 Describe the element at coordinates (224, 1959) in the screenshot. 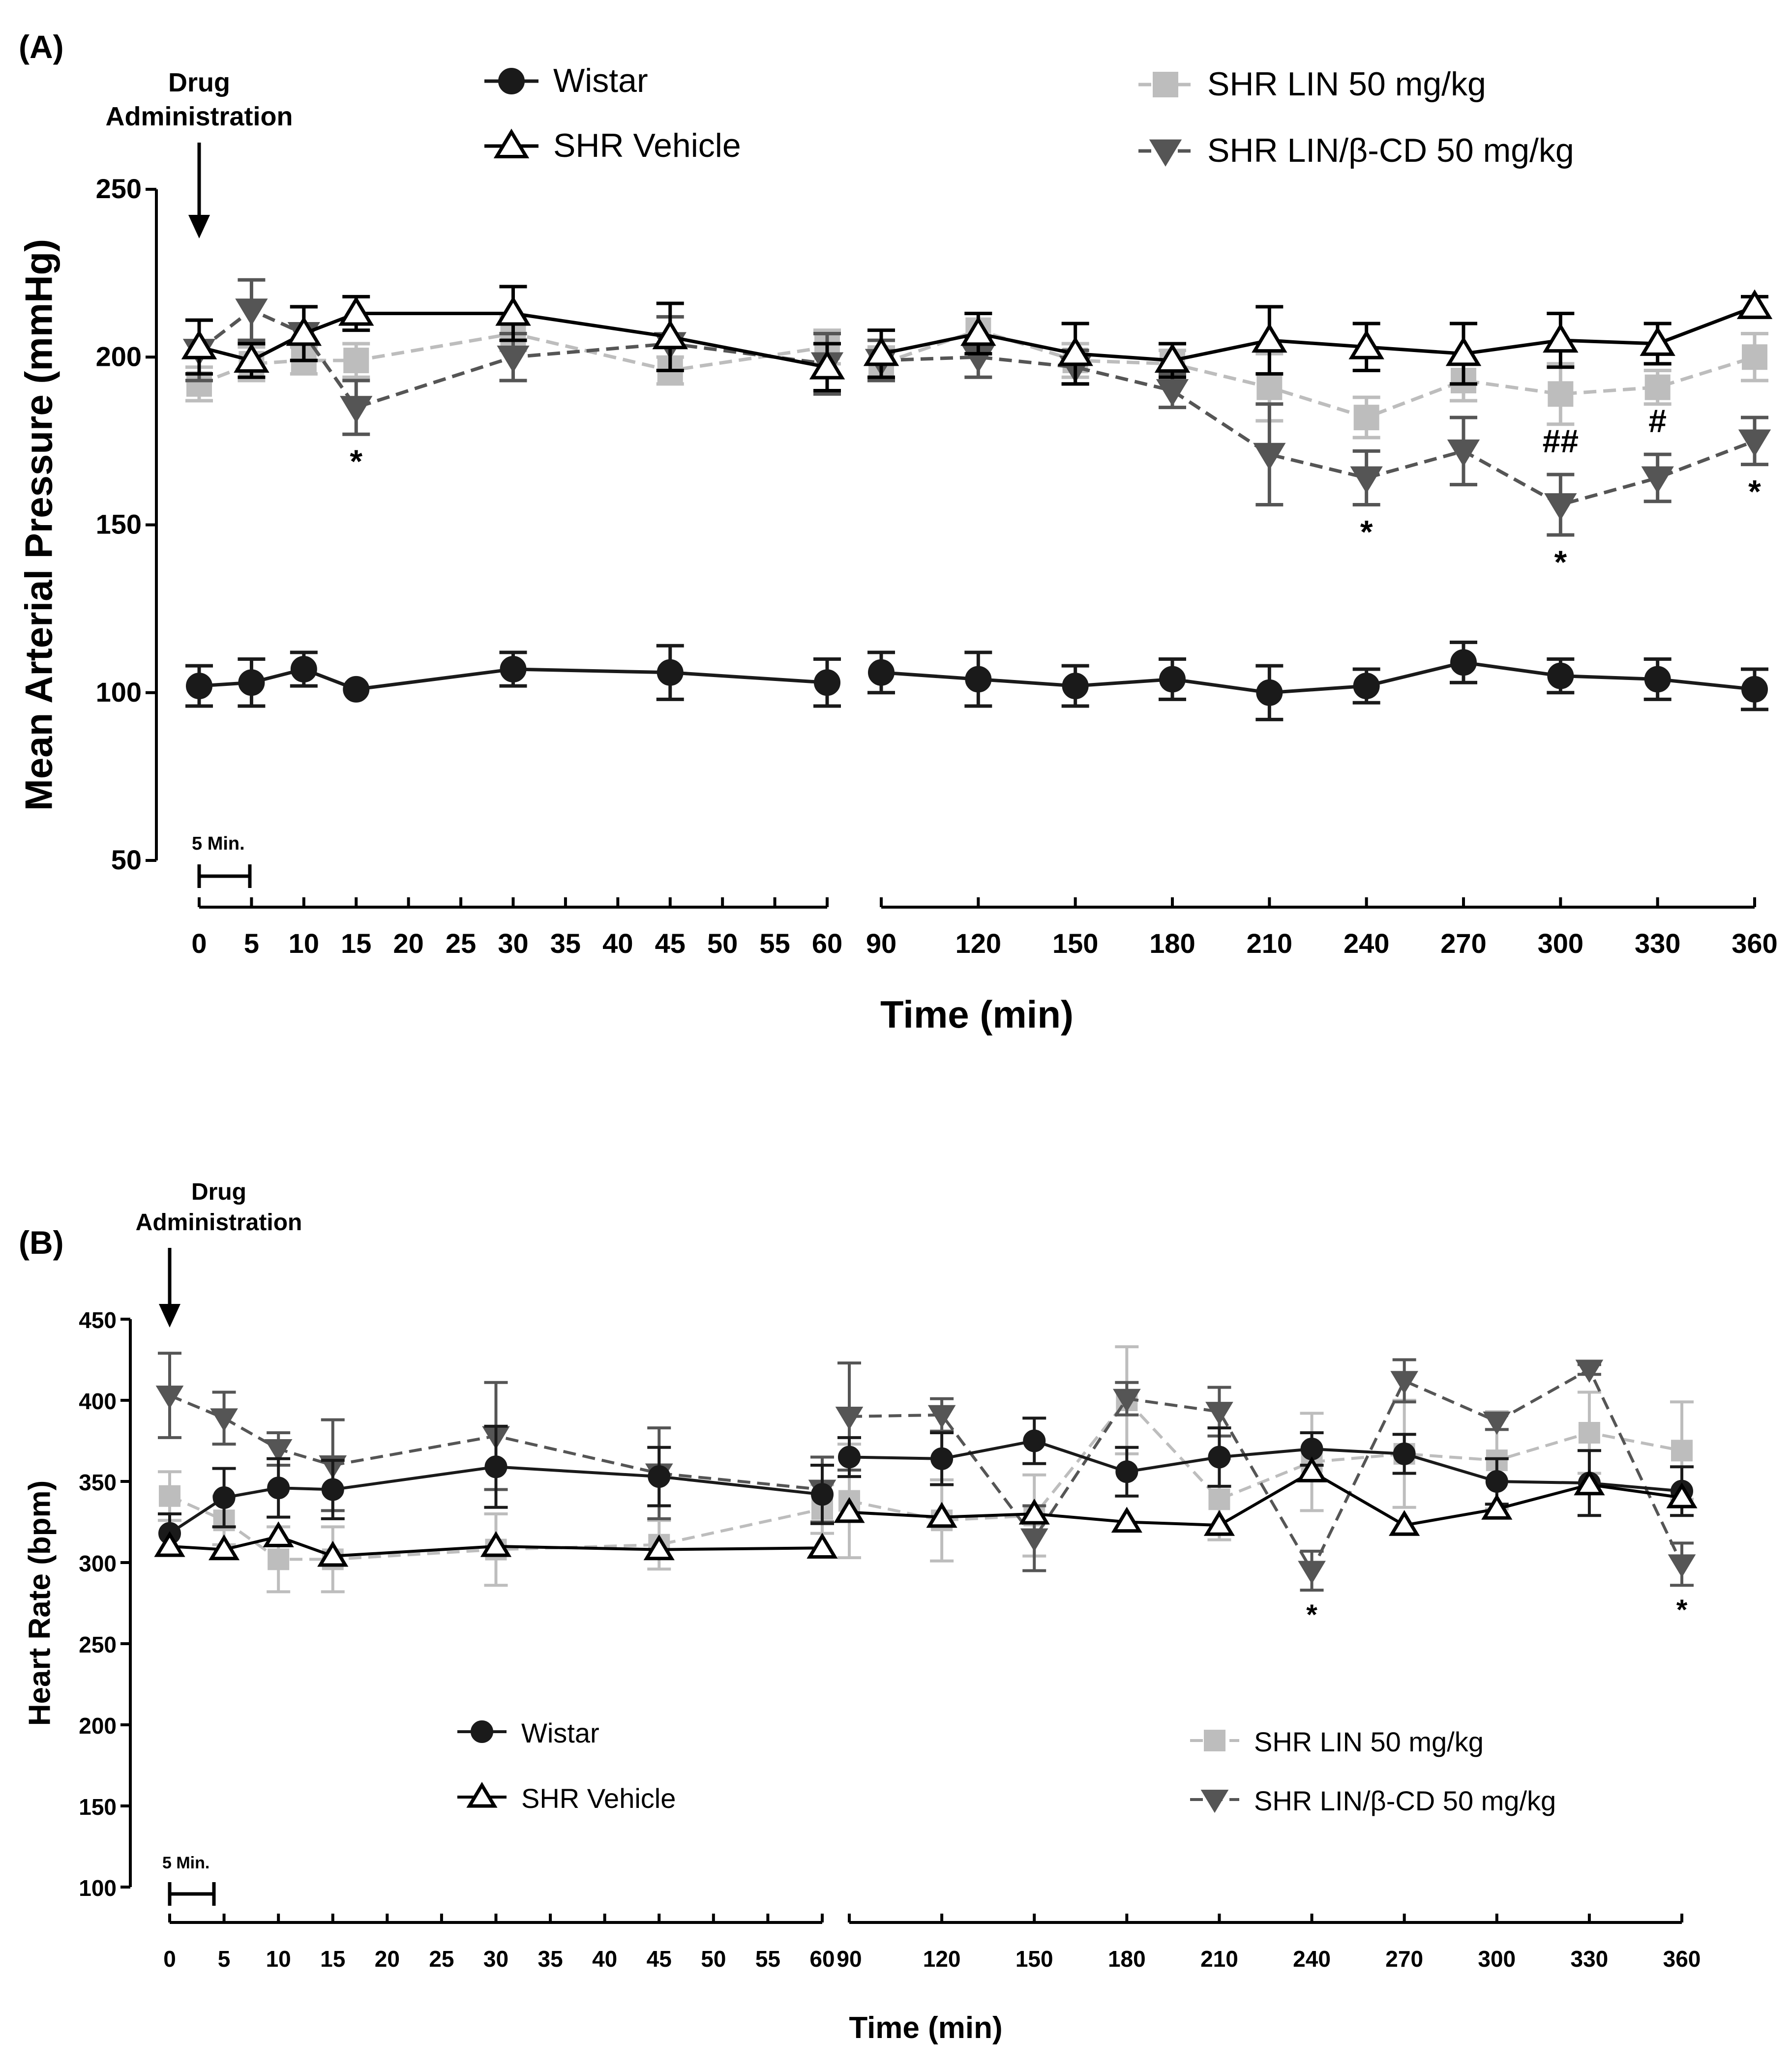

I see `x-tick-label: 5` at that location.